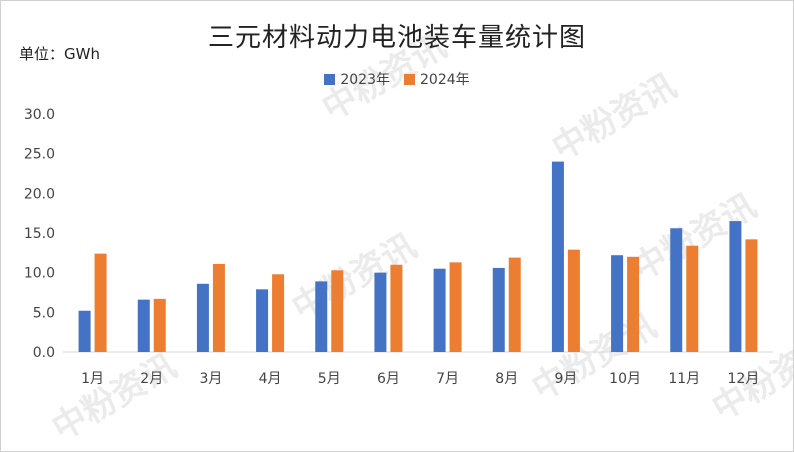 The image size is (794, 452). What do you see at coordinates (39, 234) in the screenshot?
I see `y-tick-label: 15.0` at bounding box center [39, 234].